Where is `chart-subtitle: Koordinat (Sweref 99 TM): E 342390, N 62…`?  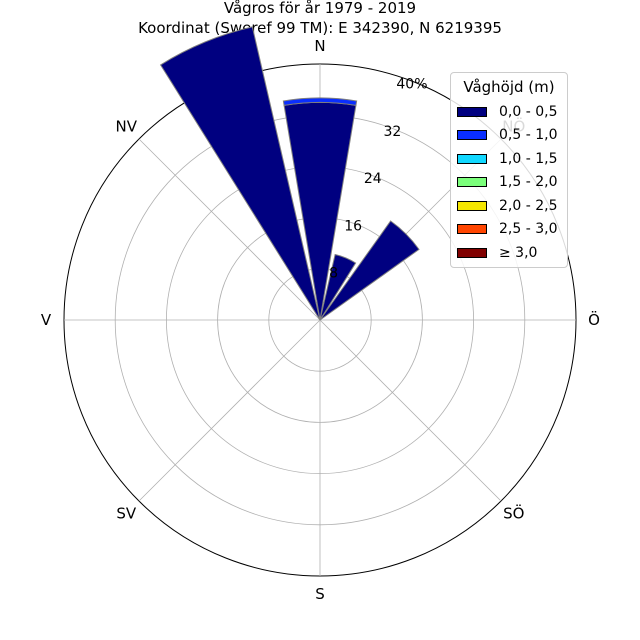
chart-subtitle: Koordinat (Sweref 99 TM): E 342390, N 62… is located at coordinates (320, 28).